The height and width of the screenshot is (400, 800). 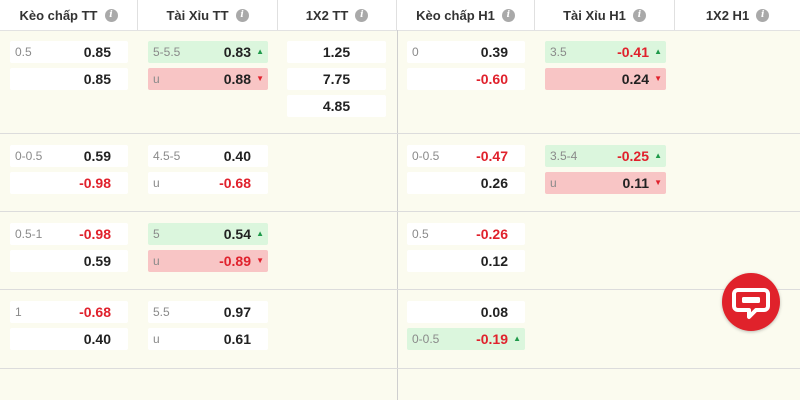 What do you see at coordinates (420, 234) in the screenshot?
I see `handicap-line: 0.5` at bounding box center [420, 234].